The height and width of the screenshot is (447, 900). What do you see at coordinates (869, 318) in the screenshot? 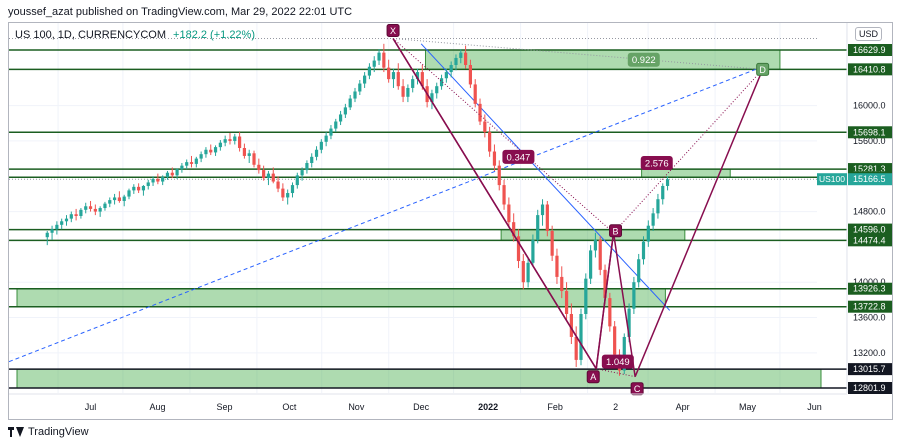
I see `price-axis-tick: 13600.0` at bounding box center [869, 318].